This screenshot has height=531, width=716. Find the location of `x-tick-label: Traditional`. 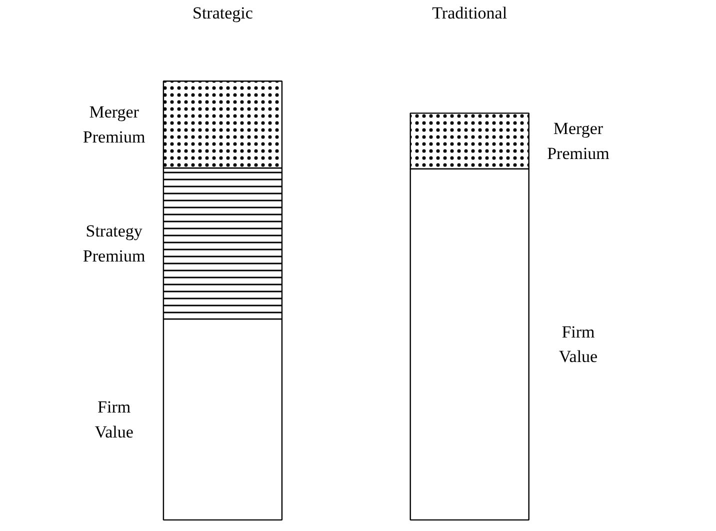

x-tick-label: Traditional is located at coordinates (470, 13).